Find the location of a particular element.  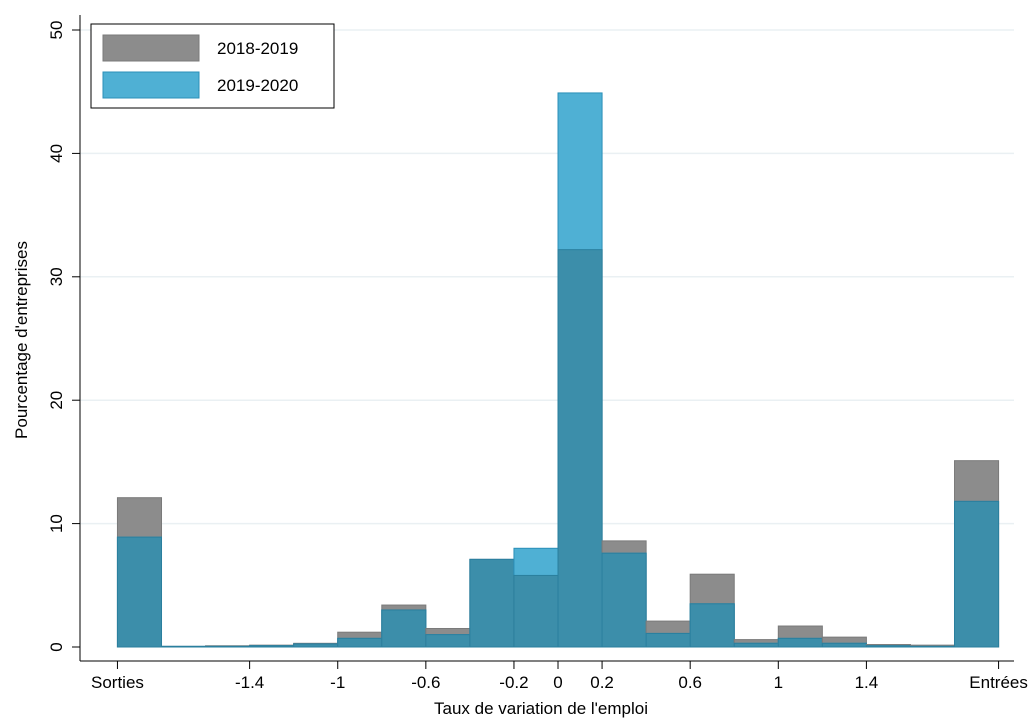

y-tick-label-30: 30 is located at coordinates (56, 276).